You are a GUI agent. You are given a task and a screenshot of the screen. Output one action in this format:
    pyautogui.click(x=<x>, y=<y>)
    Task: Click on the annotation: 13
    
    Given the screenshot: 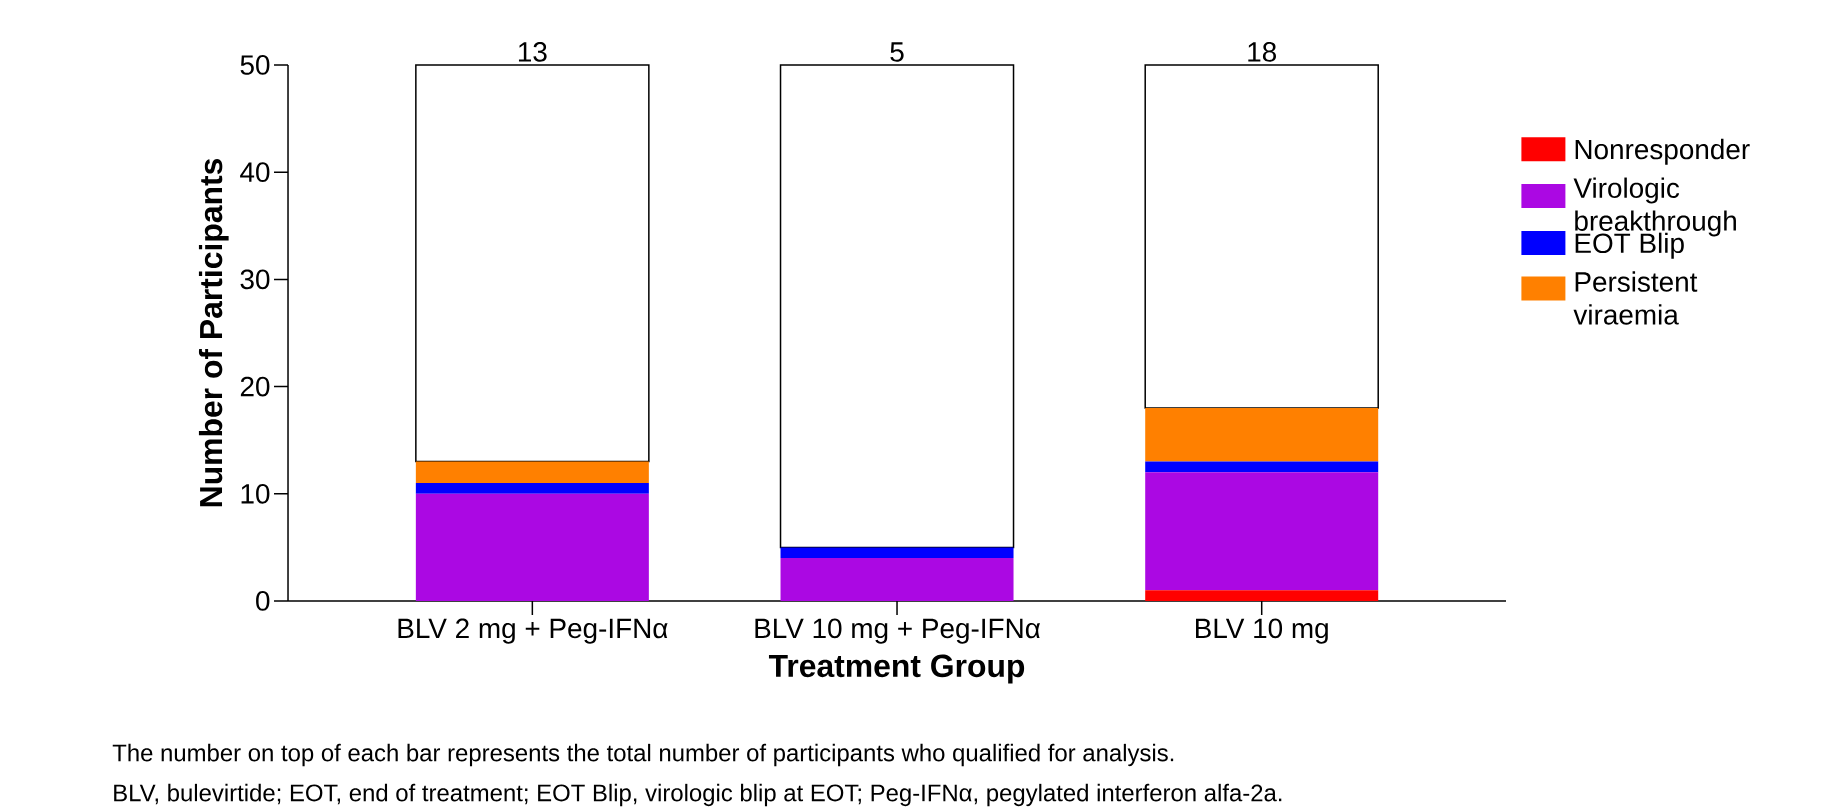 What is the action you would take?
    pyautogui.click(x=532, y=52)
    